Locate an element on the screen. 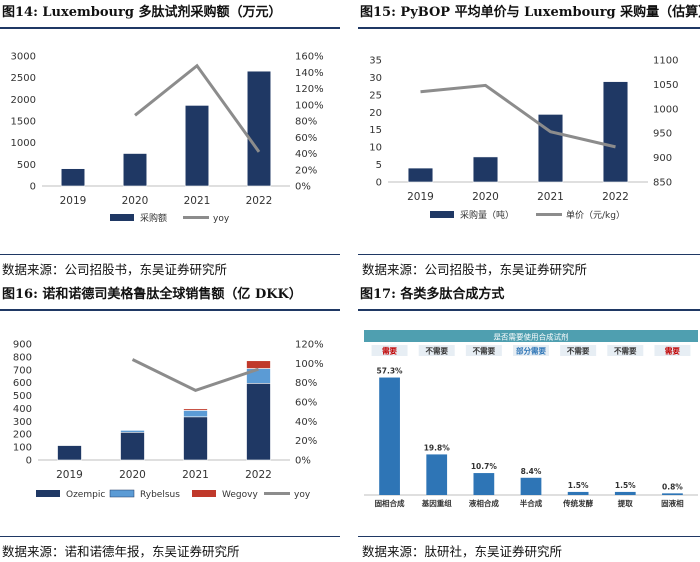 The image size is (700, 562). y-tick-label: 30 is located at coordinates (375, 78).